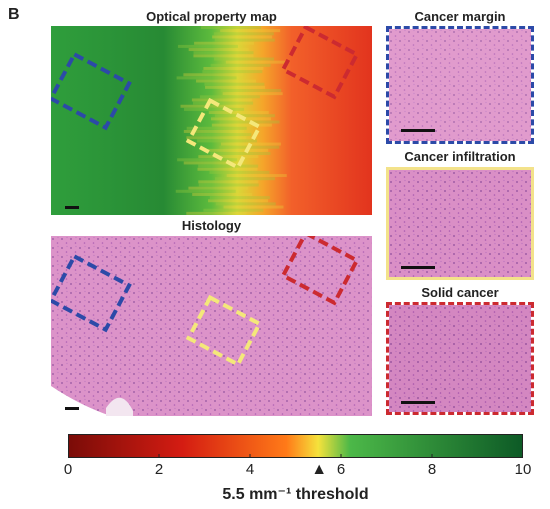 The width and height of the screenshot is (550, 509). Describe the element at coordinates (460, 292) in the screenshot. I see `inset-title-solid: Solid cancer` at that location.